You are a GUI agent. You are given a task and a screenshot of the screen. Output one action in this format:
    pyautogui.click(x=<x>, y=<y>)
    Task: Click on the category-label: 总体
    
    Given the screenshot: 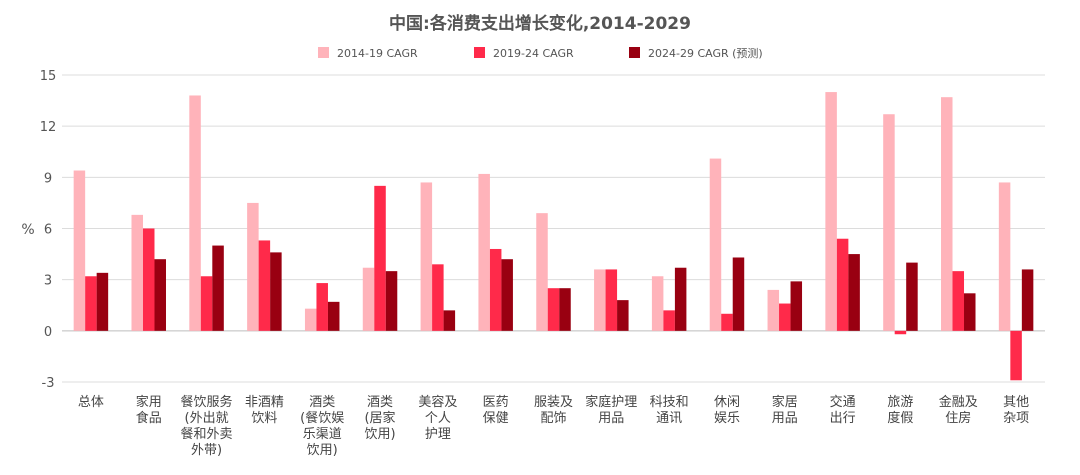 What is the action you would take?
    pyautogui.click(x=91, y=402)
    